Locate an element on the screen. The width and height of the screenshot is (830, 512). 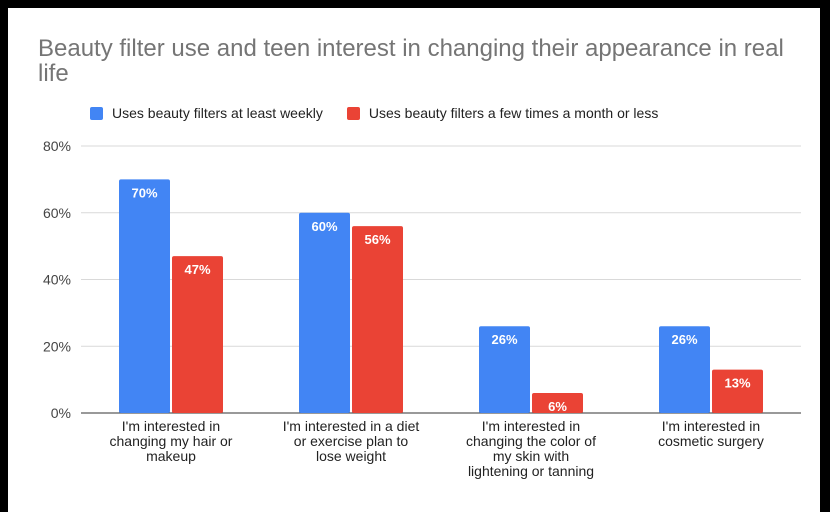
data-label: 6% is located at coordinates (557, 406).